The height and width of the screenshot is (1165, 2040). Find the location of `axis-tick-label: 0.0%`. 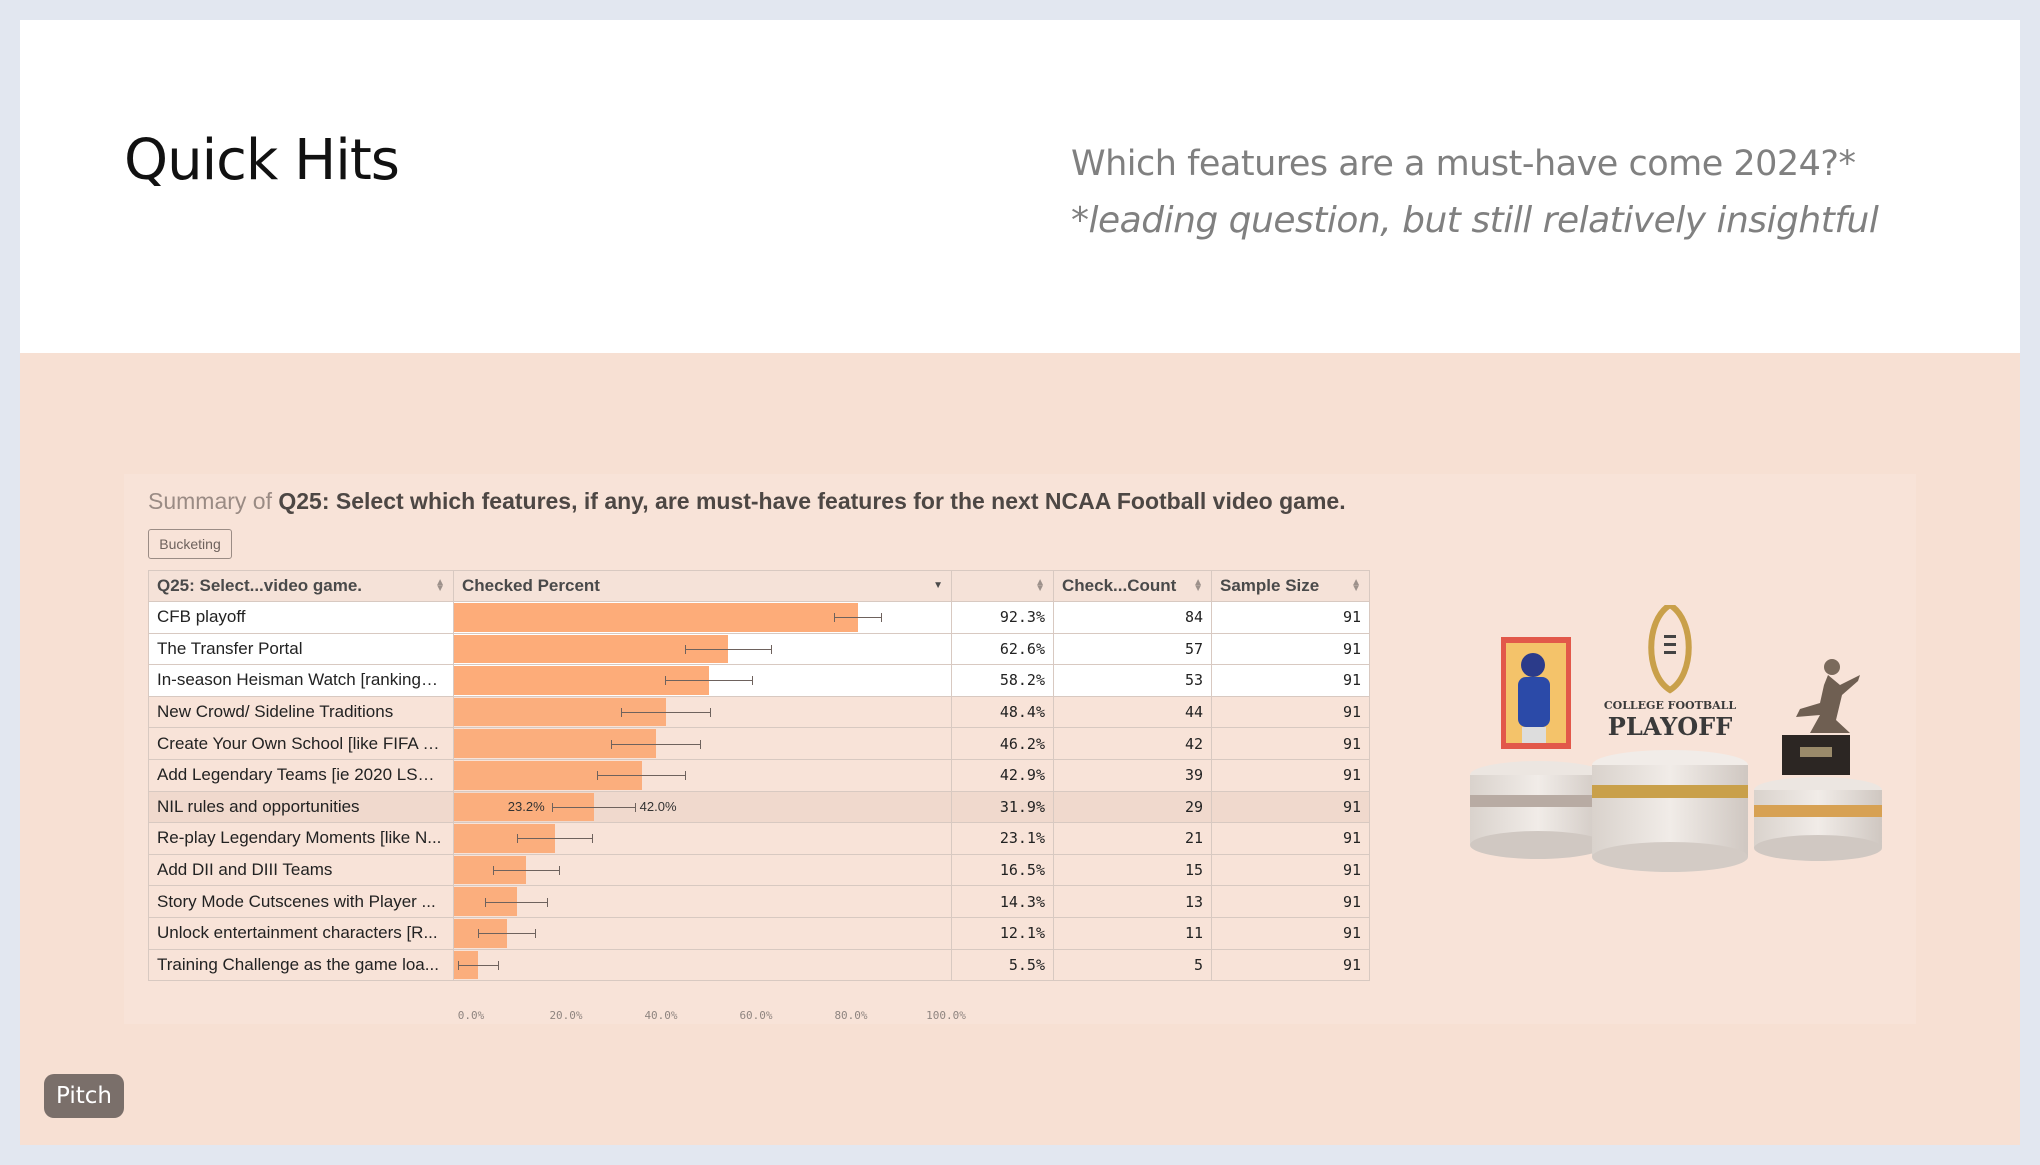

axis-tick-label: 0.0% is located at coordinates (471, 1015).